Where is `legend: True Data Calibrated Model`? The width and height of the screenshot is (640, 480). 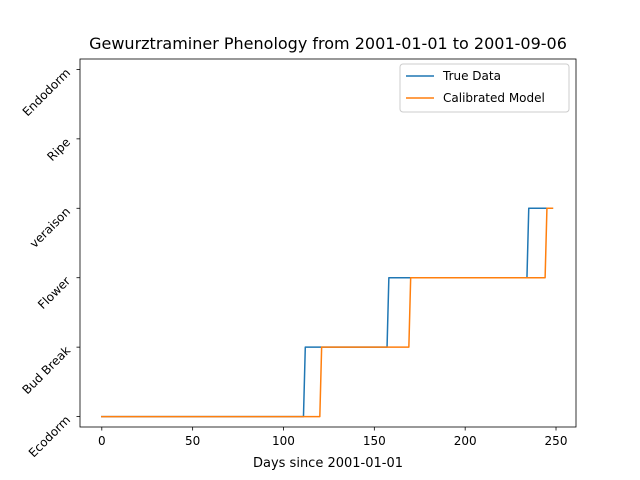
legend: True Data Calibrated Model is located at coordinates (484, 88).